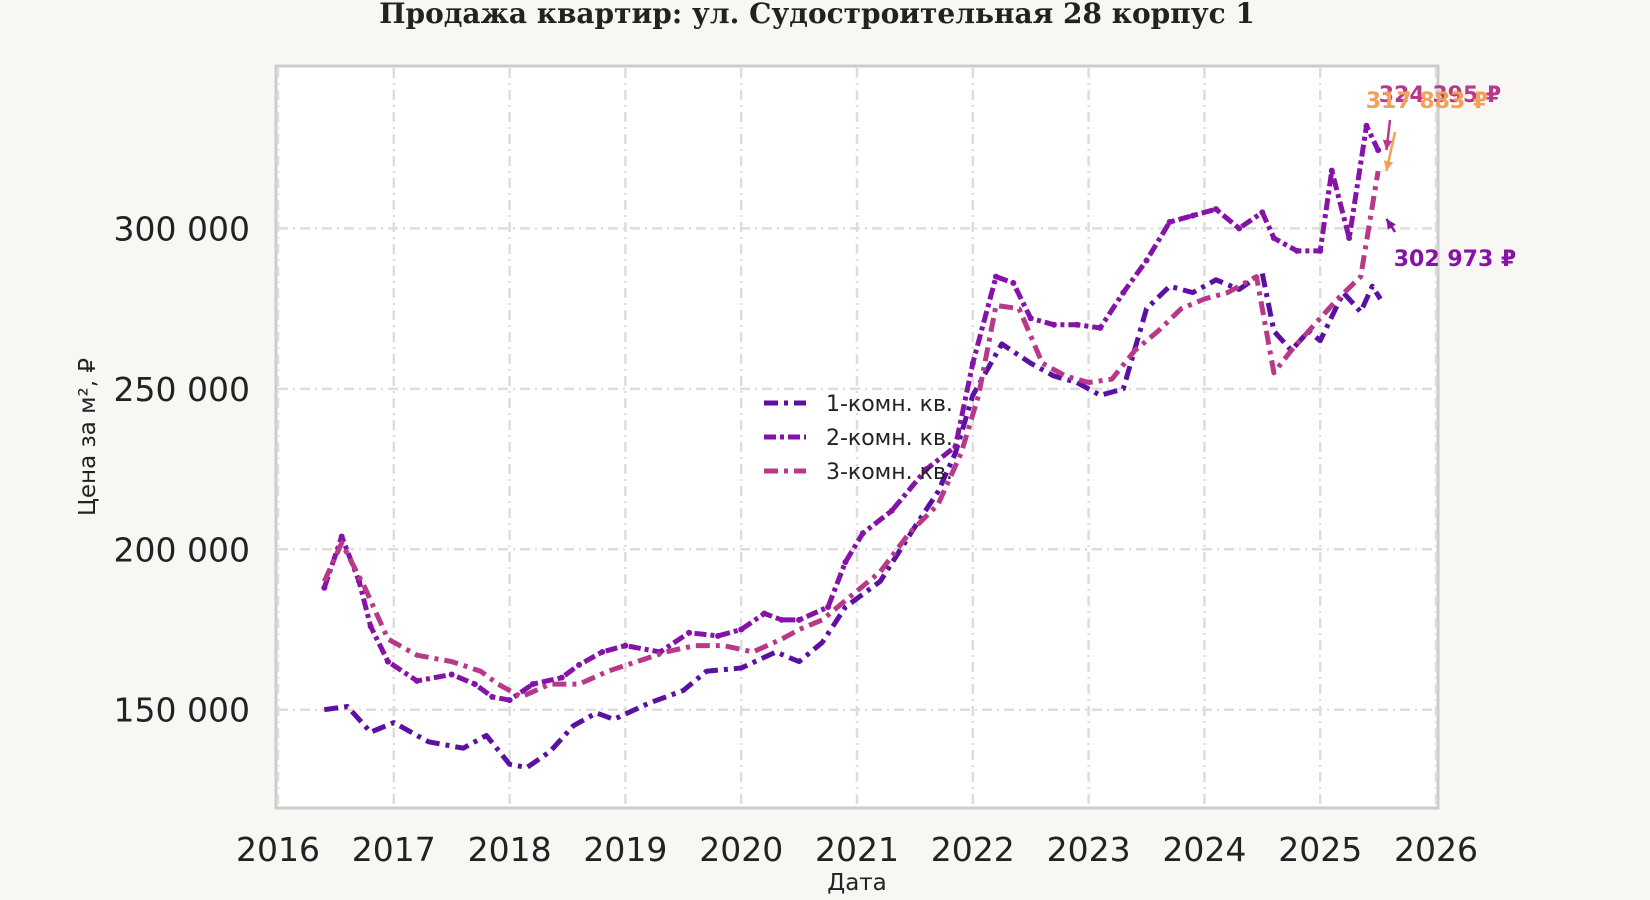 The image size is (1650, 900). Describe the element at coordinates (278, 849) in the screenshot. I see `x-tick-label: 2016` at that location.